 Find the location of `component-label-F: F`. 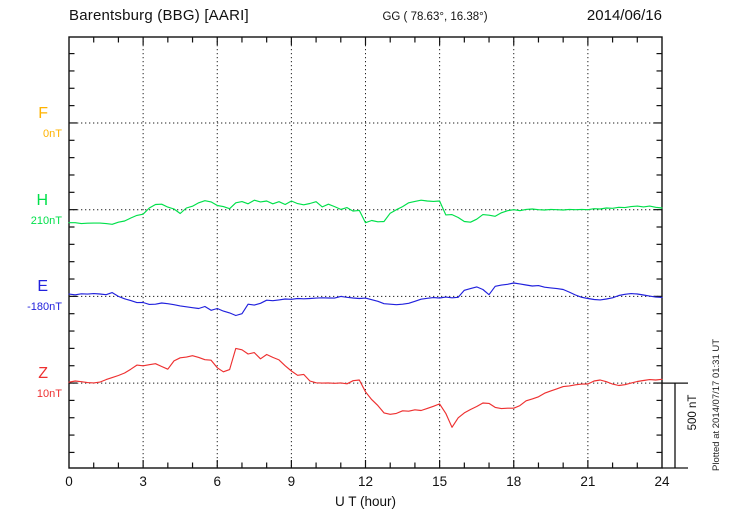

component-label-F: F is located at coordinates (43, 113).